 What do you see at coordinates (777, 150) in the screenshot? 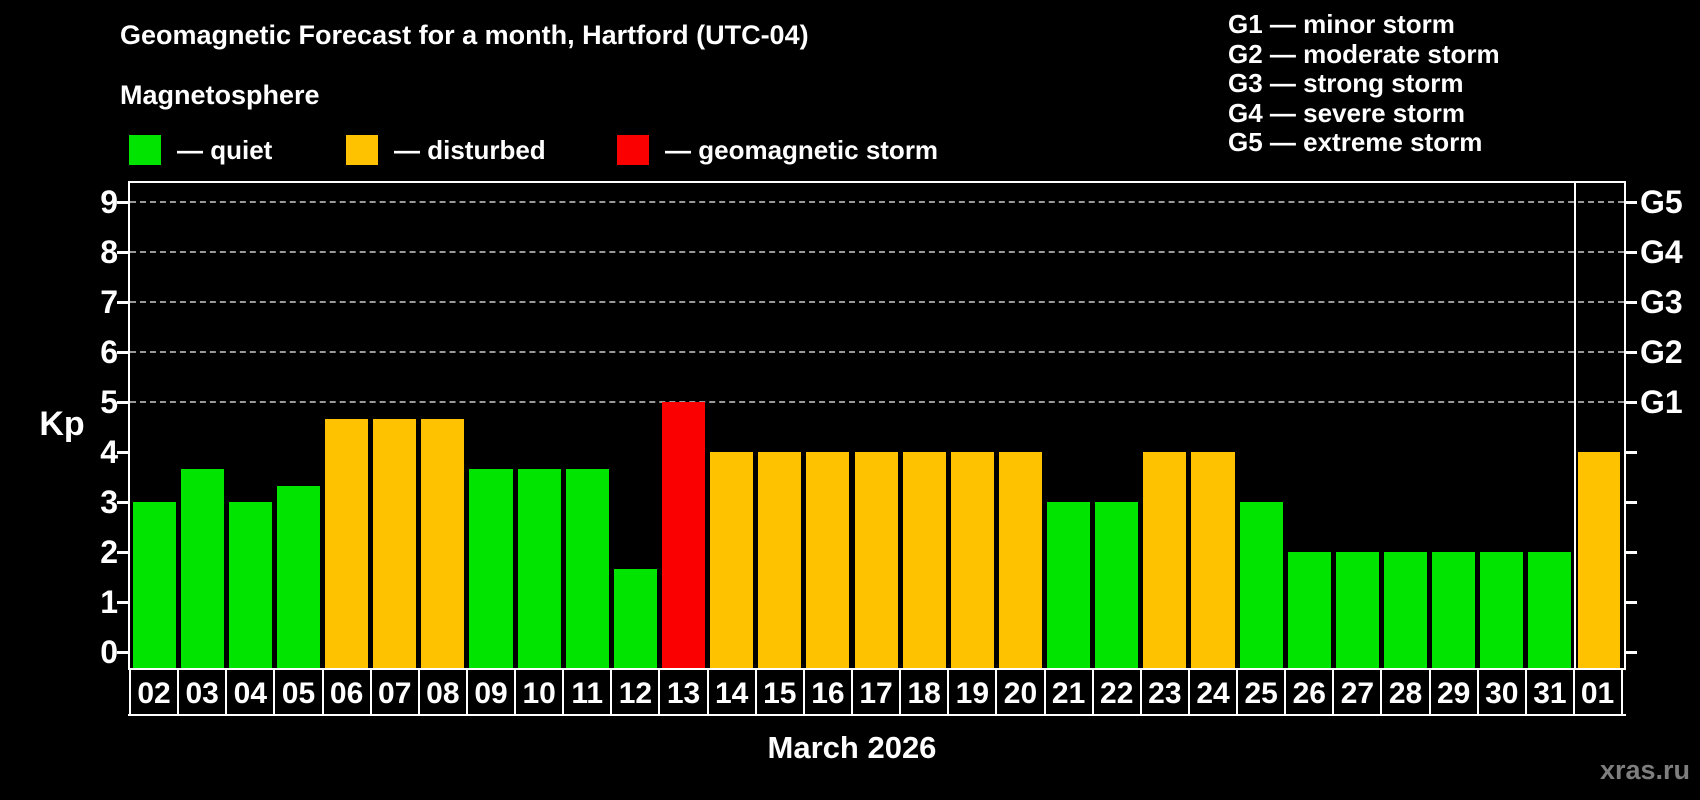
I see `legend-item-storm: — geomagnetic storm` at bounding box center [777, 150].